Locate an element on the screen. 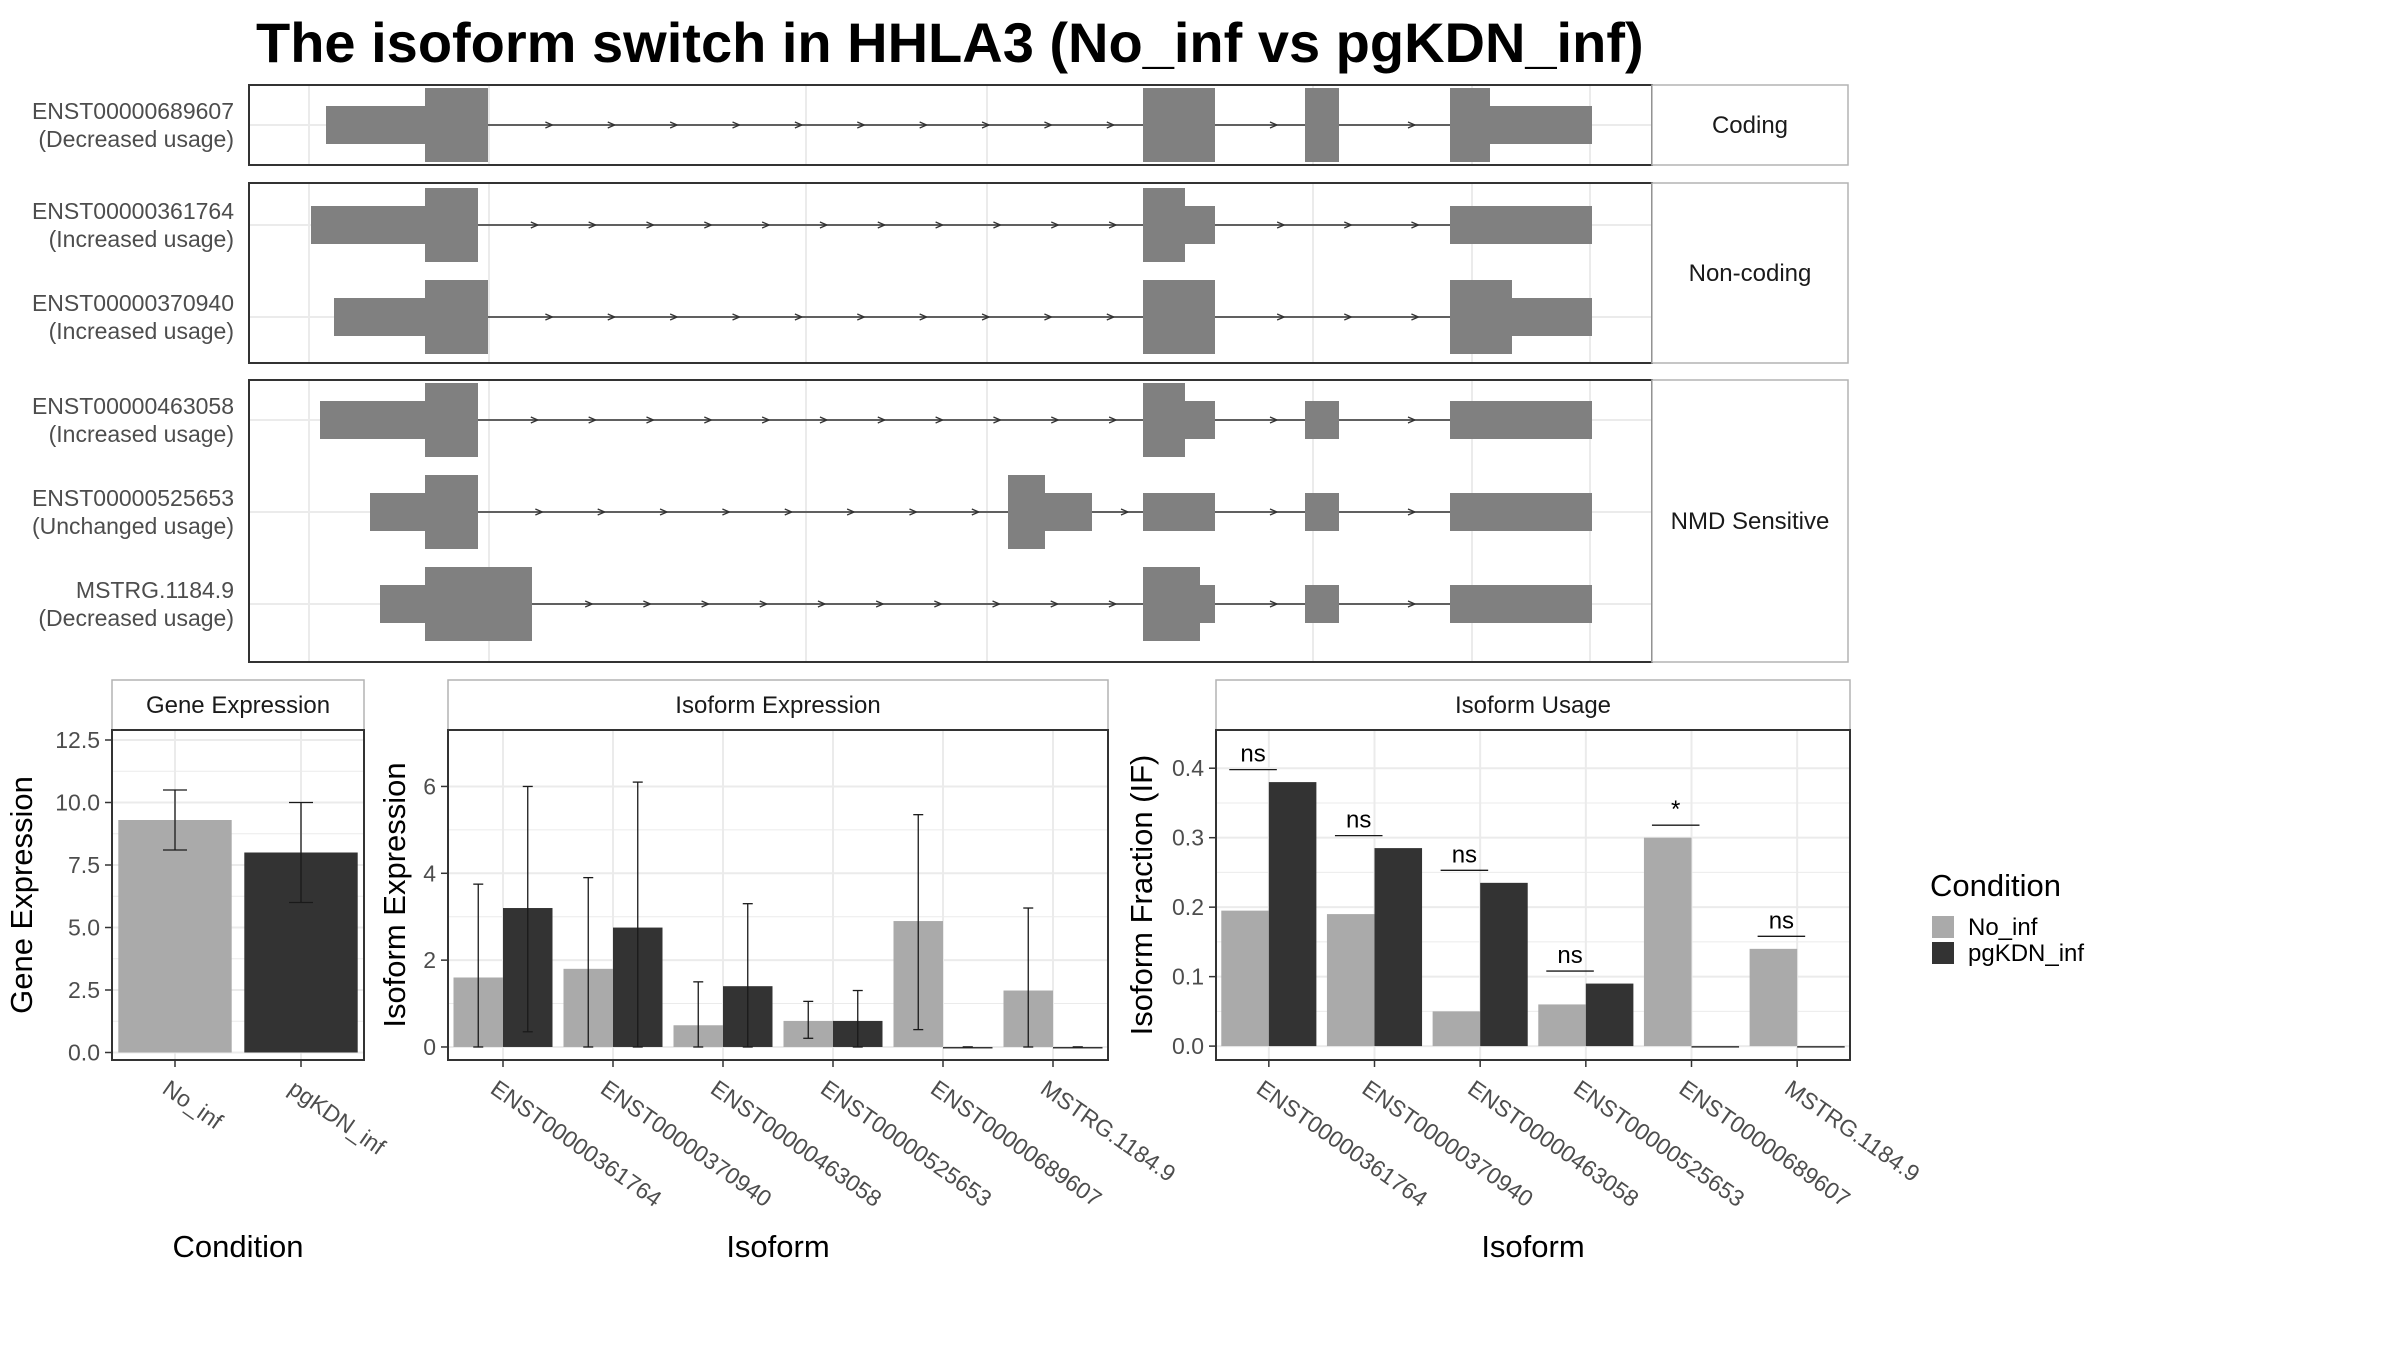 This screenshot has height=1350, width=2400. condition-legend: Condition No_inf pgKDN_inf is located at coordinates (2007, 917).